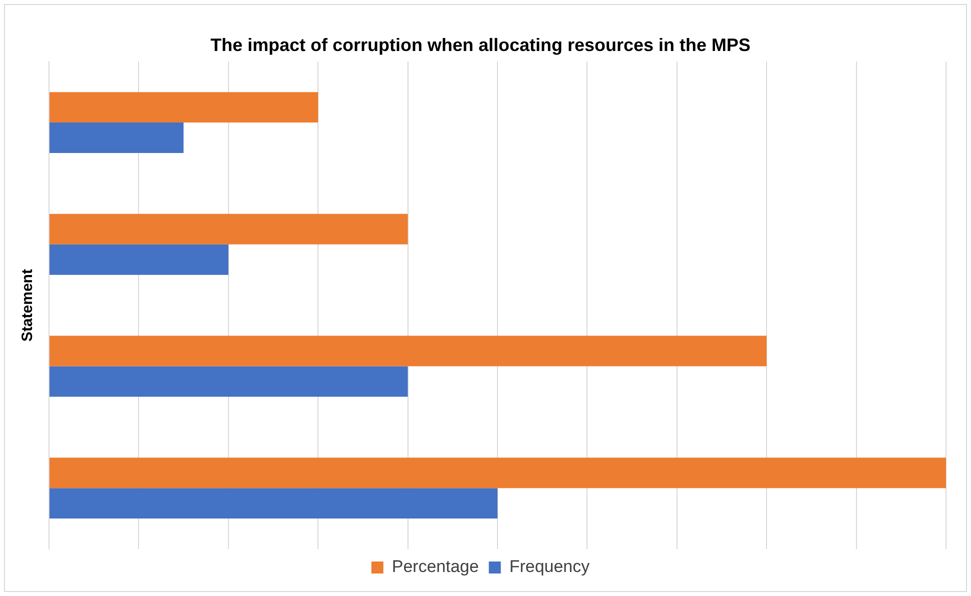 Image resolution: width=971 pixels, height=596 pixels. Describe the element at coordinates (435, 566) in the screenshot. I see `legend-label: Percentage` at that location.